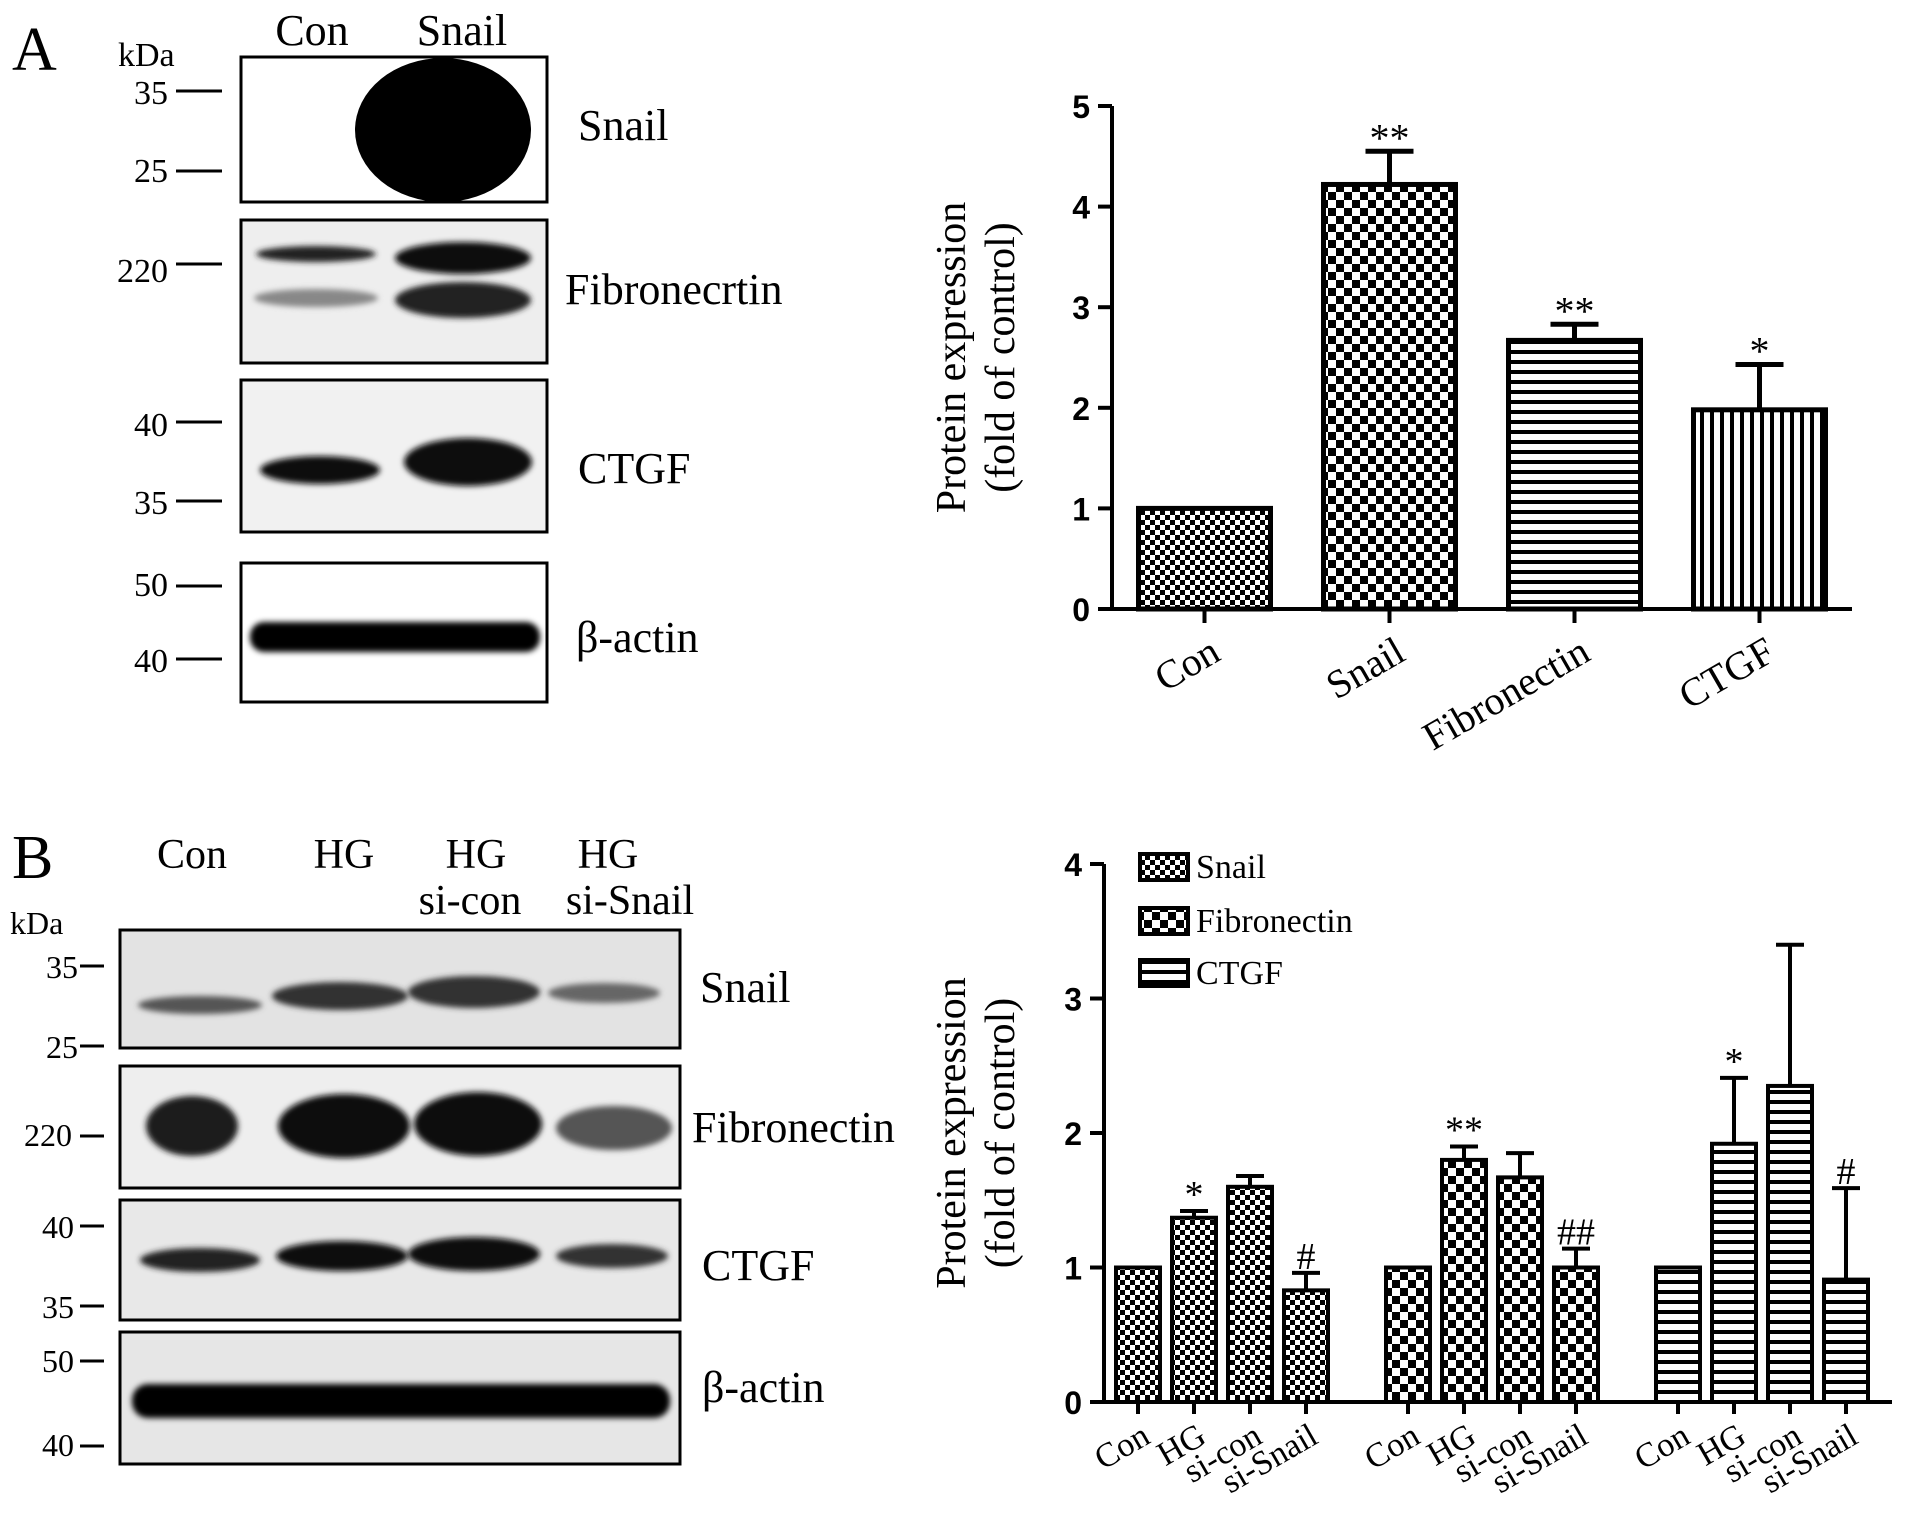 The width and height of the screenshot is (1913, 1525). Describe the element at coordinates (1506, 693) in the screenshot. I see `x-tick-label: Fibronectin` at that location.